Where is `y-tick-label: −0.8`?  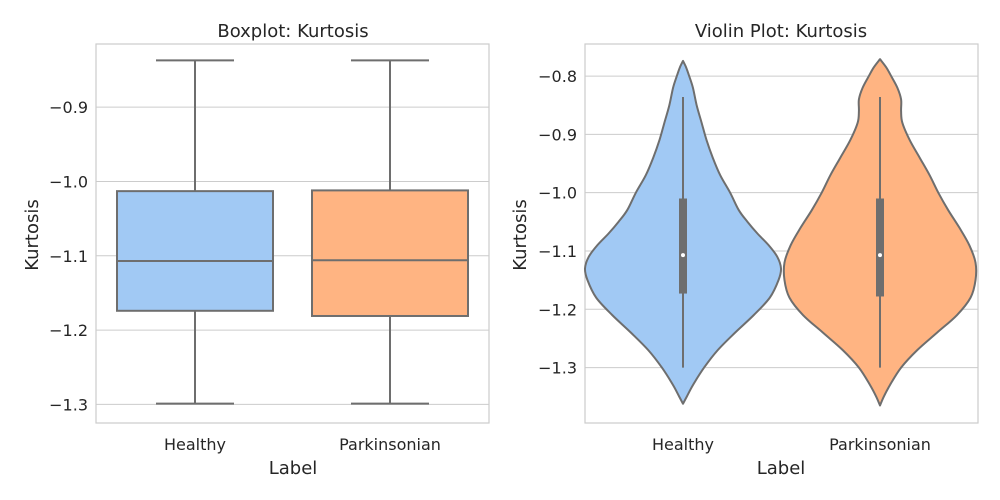
y-tick-label: −0.8 is located at coordinates (557, 76).